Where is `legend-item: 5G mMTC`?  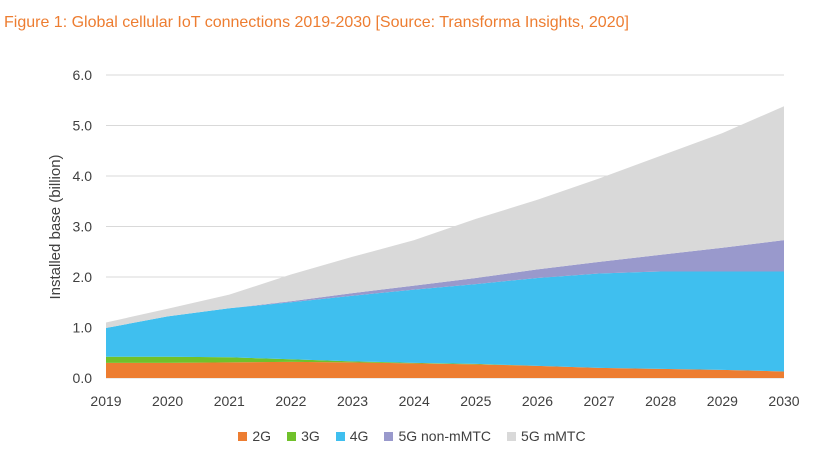 legend-item: 5G mMTC is located at coordinates (546, 436).